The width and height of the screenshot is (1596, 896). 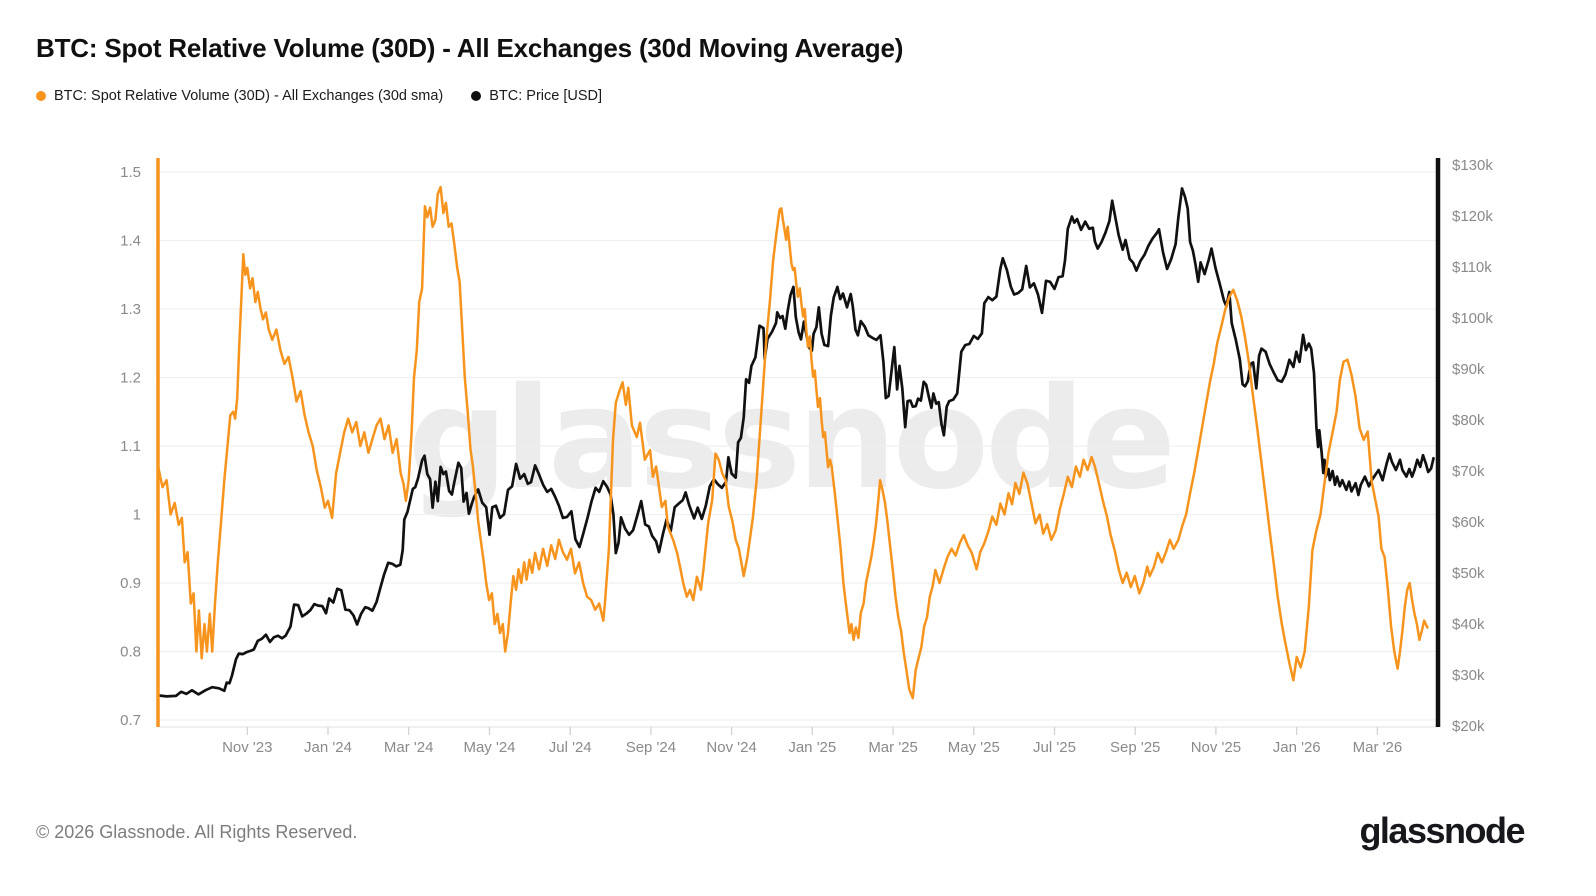 I want to click on legend-label-btc-price: BTC: Price [USD], so click(x=546, y=96).